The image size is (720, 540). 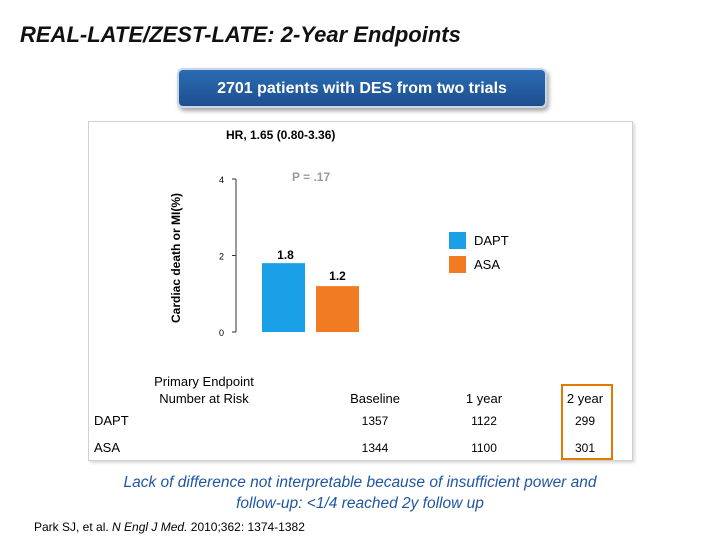 What do you see at coordinates (337, 276) in the screenshot?
I see `bar-value-label-asa: 1.2` at bounding box center [337, 276].